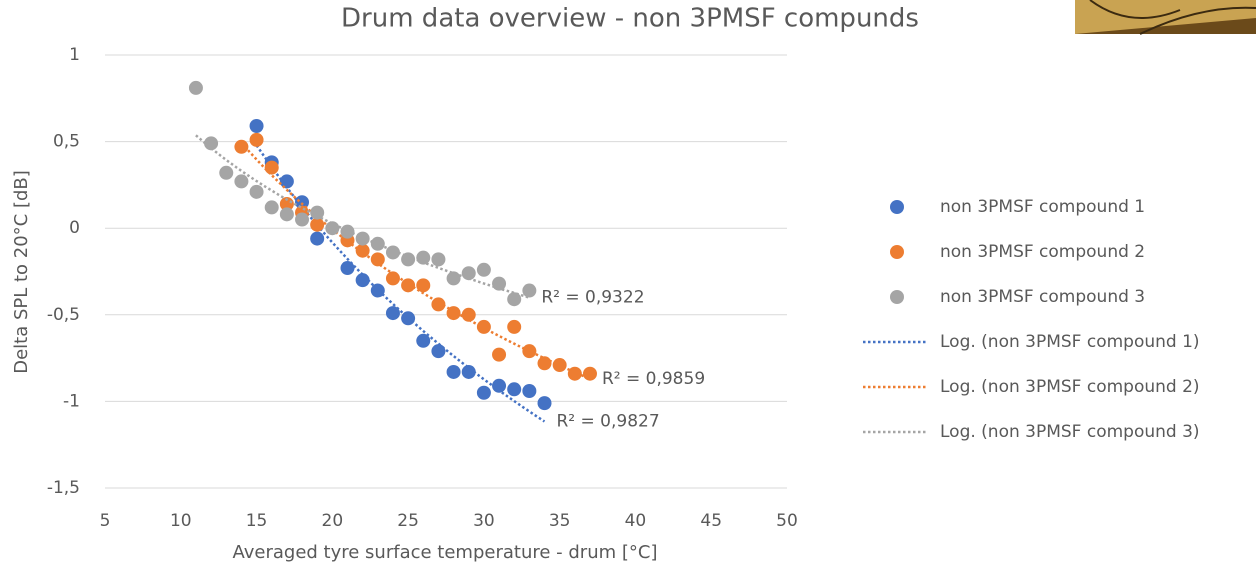 This screenshot has width=1256, height=577. I want to click on legend-label: Log. (non 3PMSF compound 3), so click(1070, 432).